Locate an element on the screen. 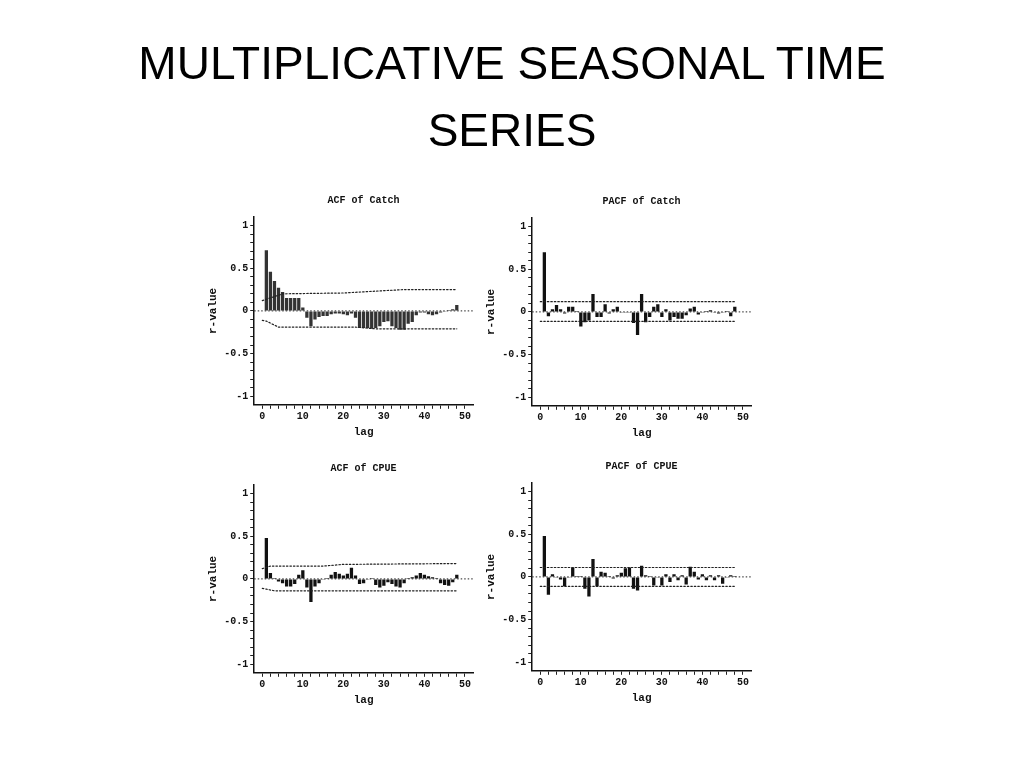 The image size is (1024, 768). y-tick-label: -0.5 is located at coordinates (236, 622).